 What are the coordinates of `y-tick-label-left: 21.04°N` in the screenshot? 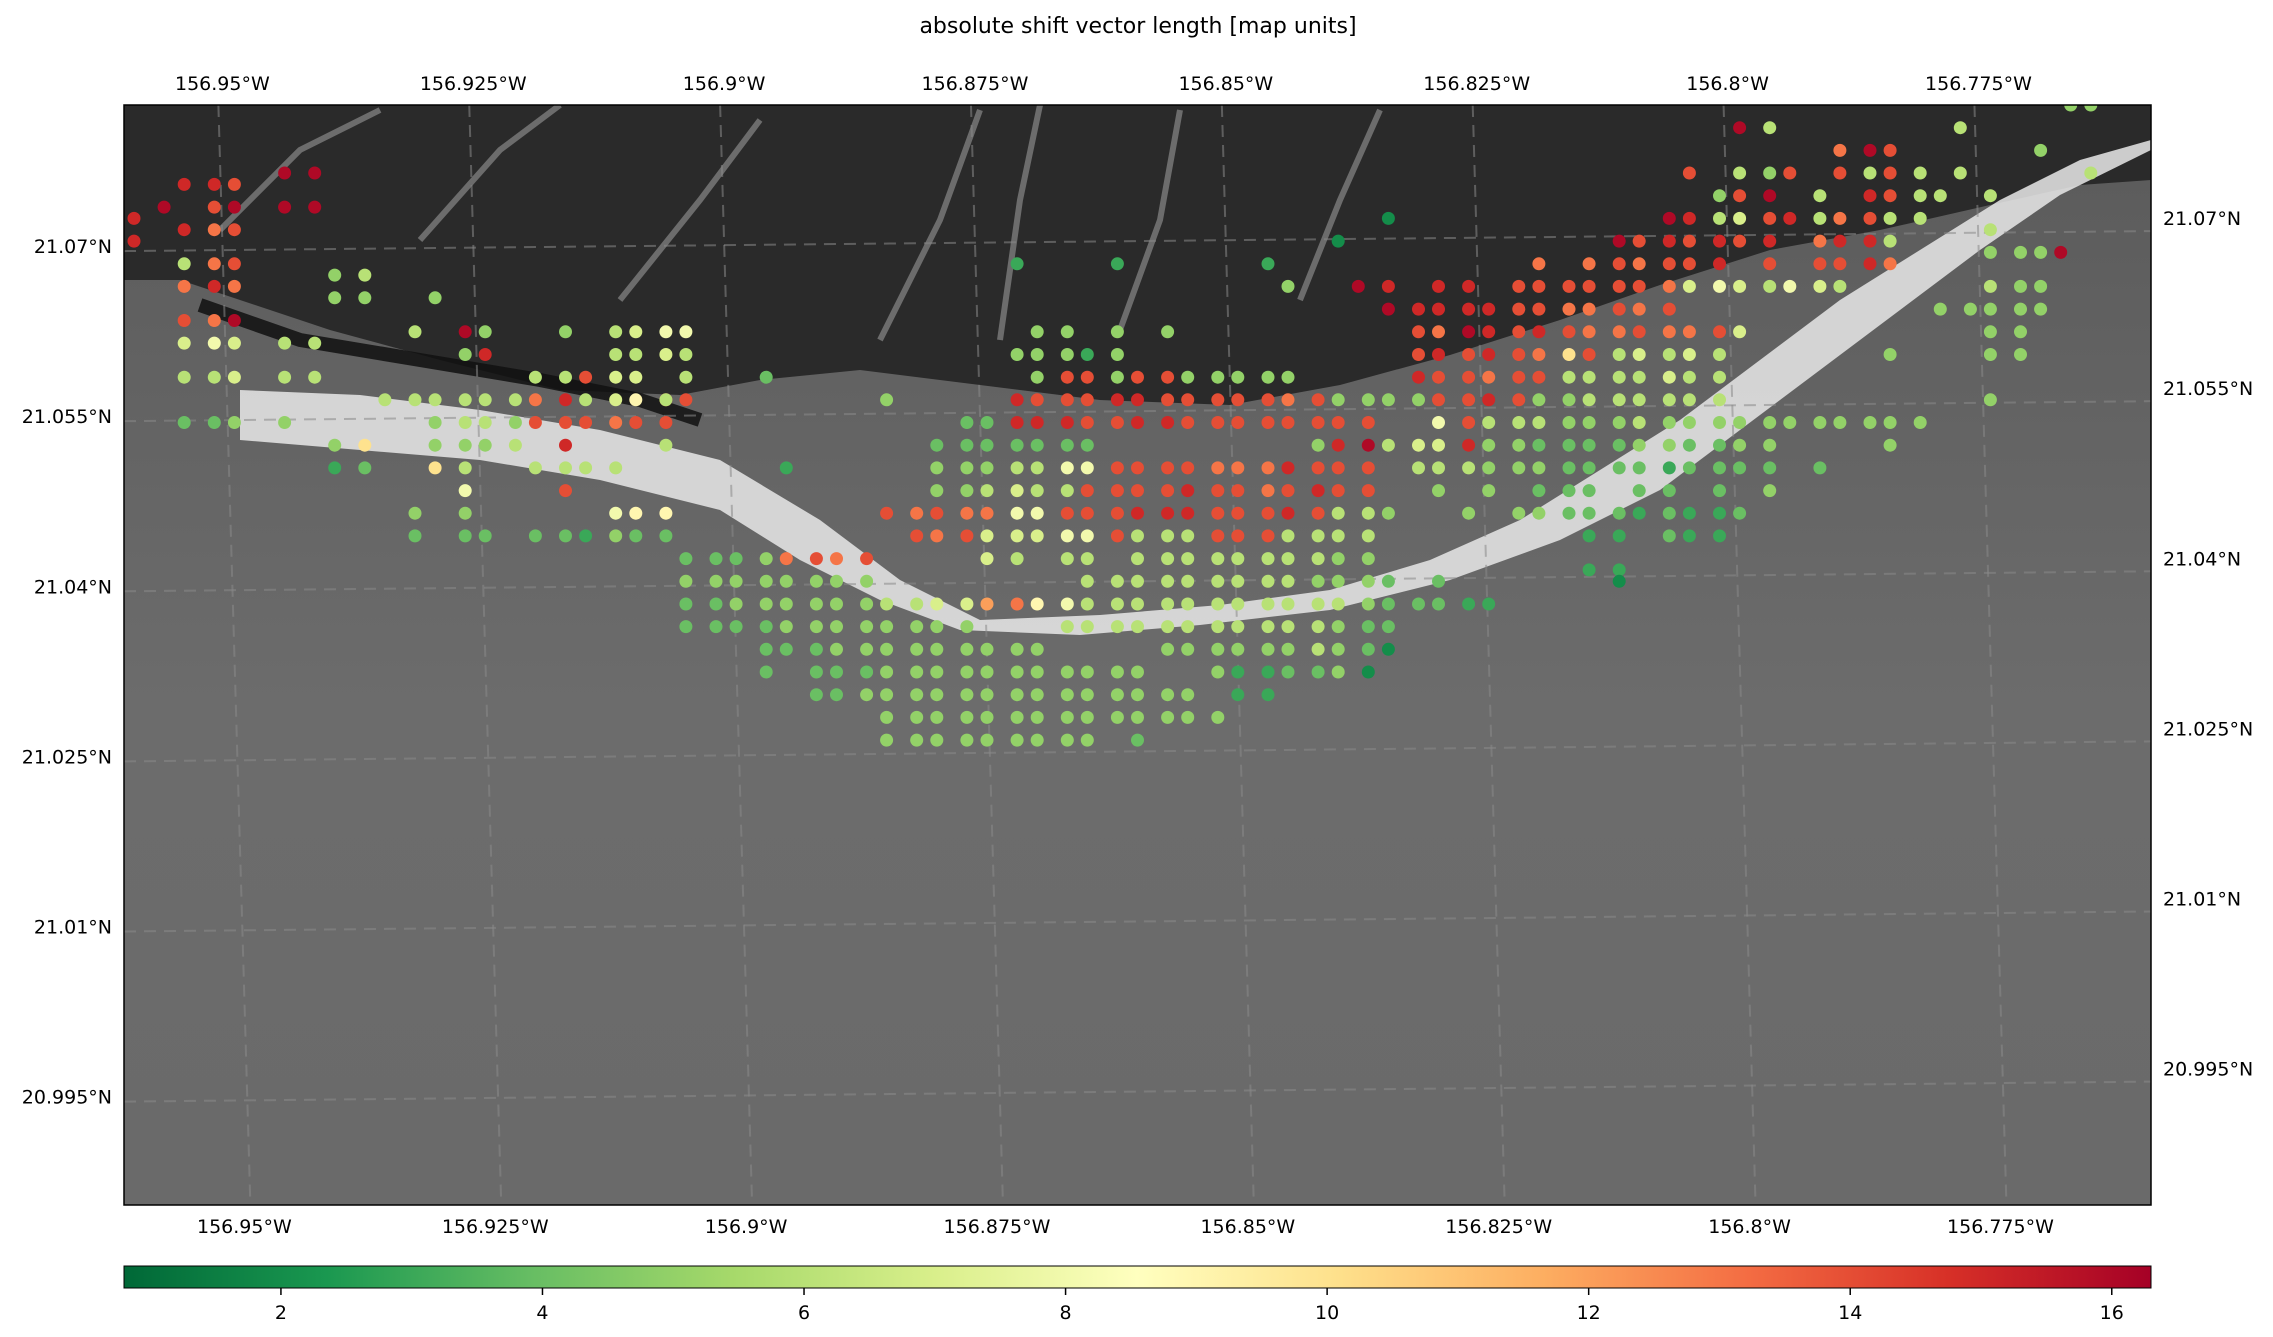 It's located at (73, 587).